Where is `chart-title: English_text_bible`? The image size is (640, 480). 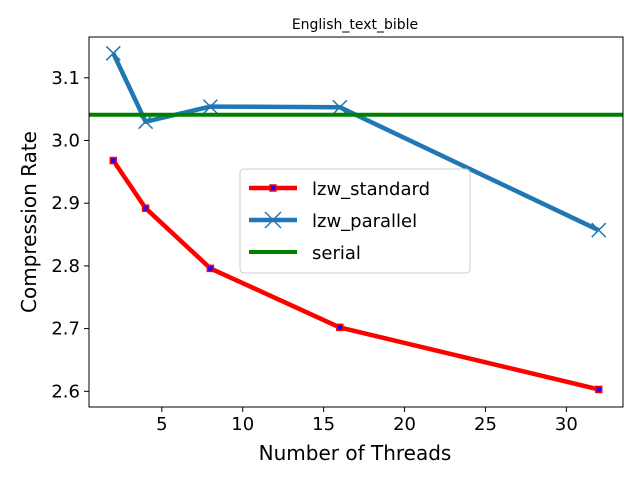 chart-title: English_text_bible is located at coordinates (355, 25).